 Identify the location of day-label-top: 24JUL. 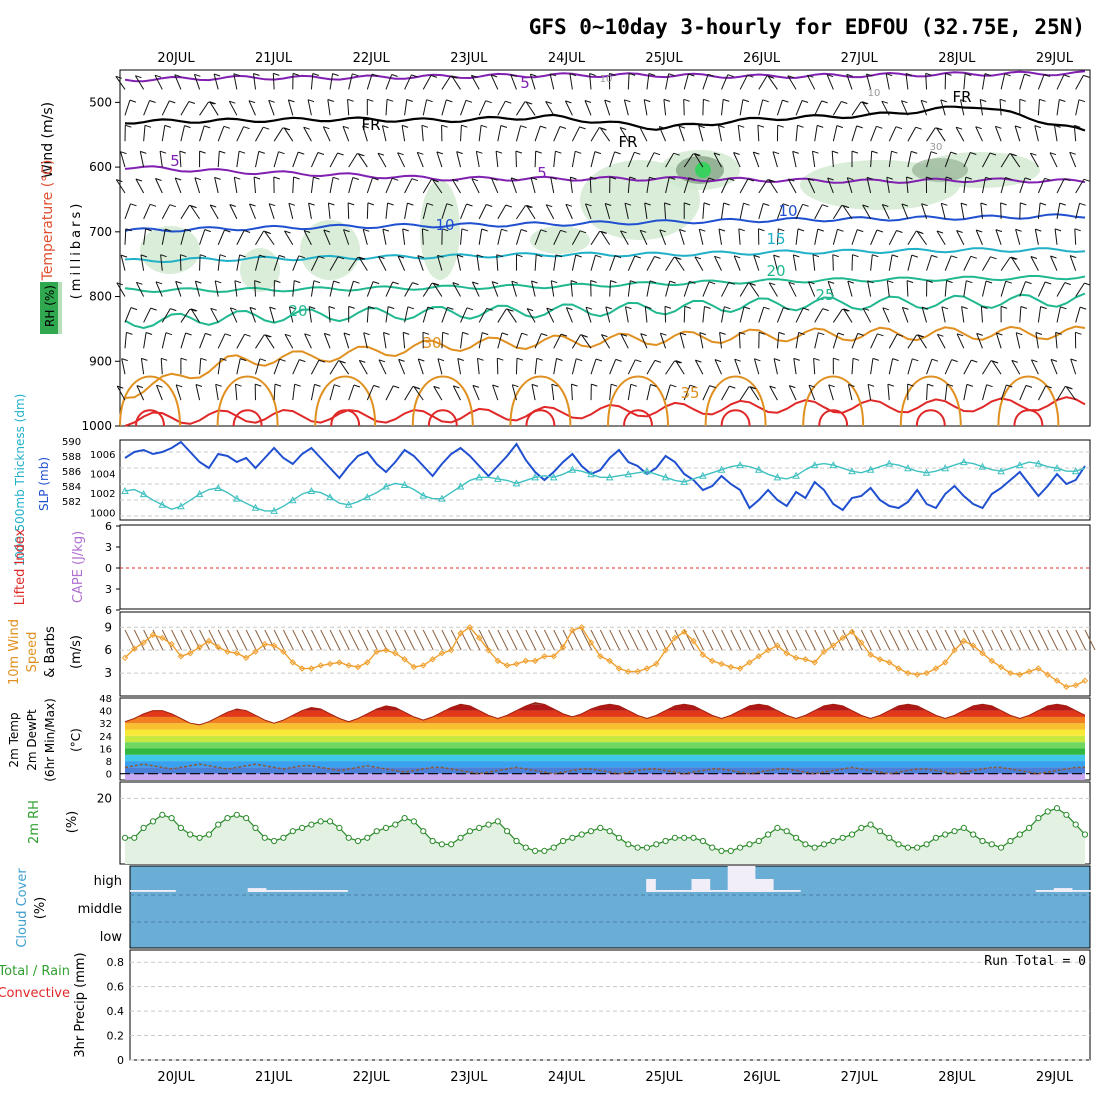
(567, 58).